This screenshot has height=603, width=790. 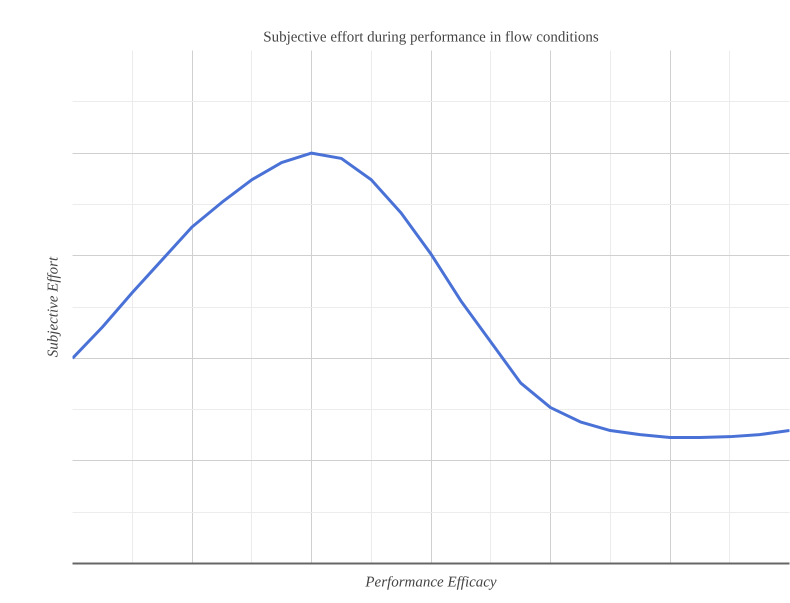 What do you see at coordinates (431, 38) in the screenshot?
I see `chart-title: Subjective effort during performance in flow conditions` at bounding box center [431, 38].